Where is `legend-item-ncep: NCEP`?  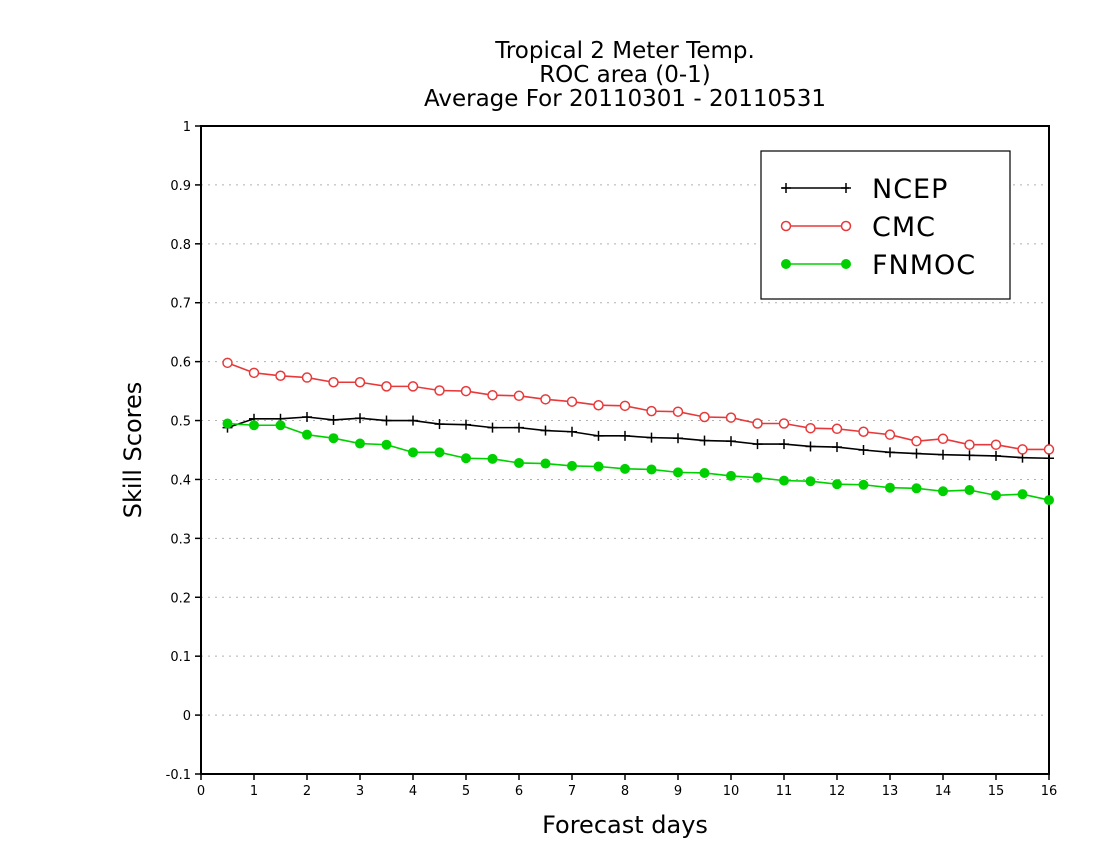
legend-item-ncep: NCEP is located at coordinates (864, 189).